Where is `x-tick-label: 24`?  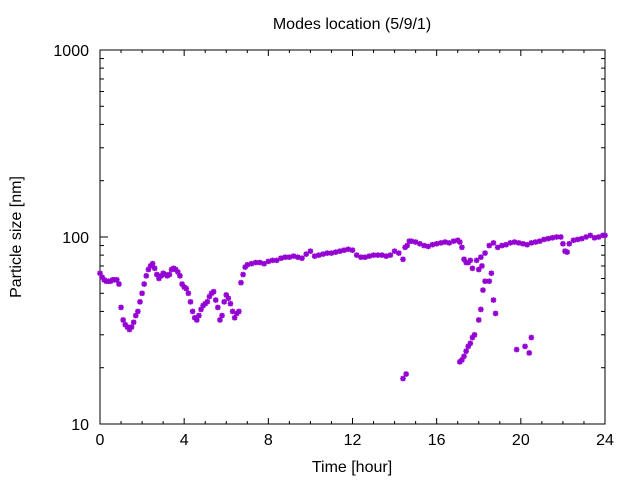
x-tick-label: 24 is located at coordinates (605, 440).